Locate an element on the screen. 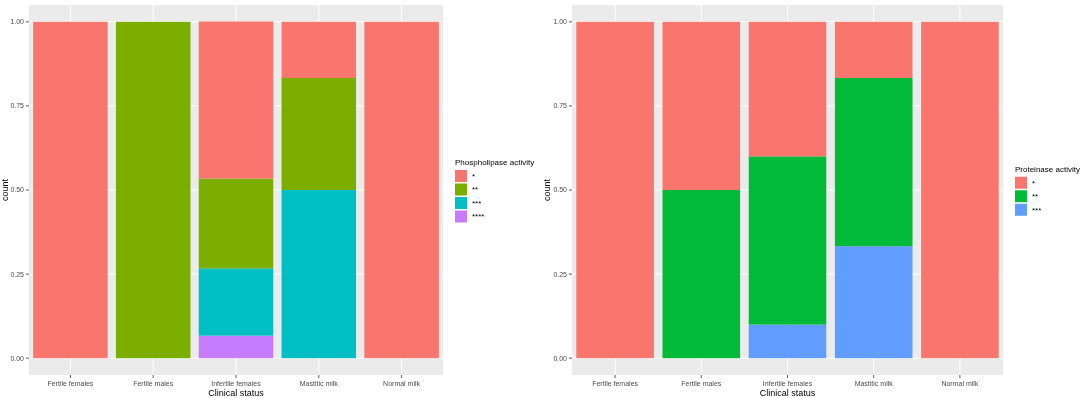  legend-title: Proteinase activity is located at coordinates (1047, 169).